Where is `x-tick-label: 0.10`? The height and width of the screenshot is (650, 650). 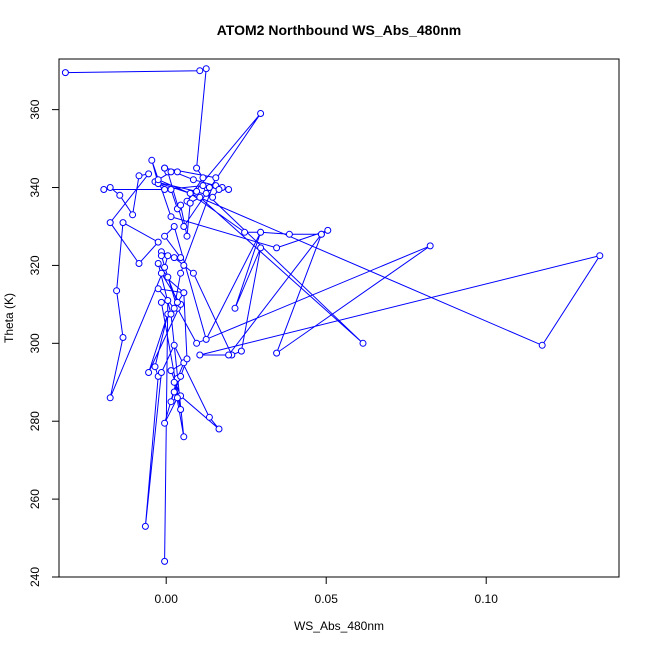
x-tick-label: 0.10 is located at coordinates (487, 599).